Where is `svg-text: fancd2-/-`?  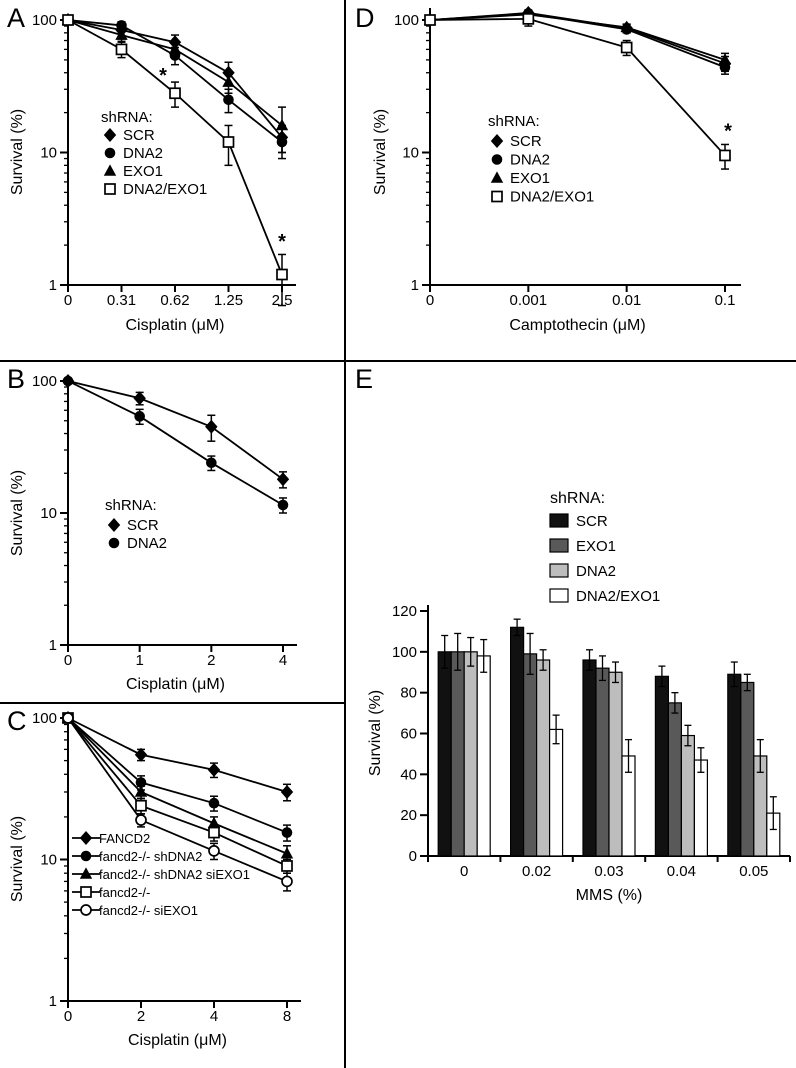
svg-text: fancd2-/- is located at coordinates (124, 892).